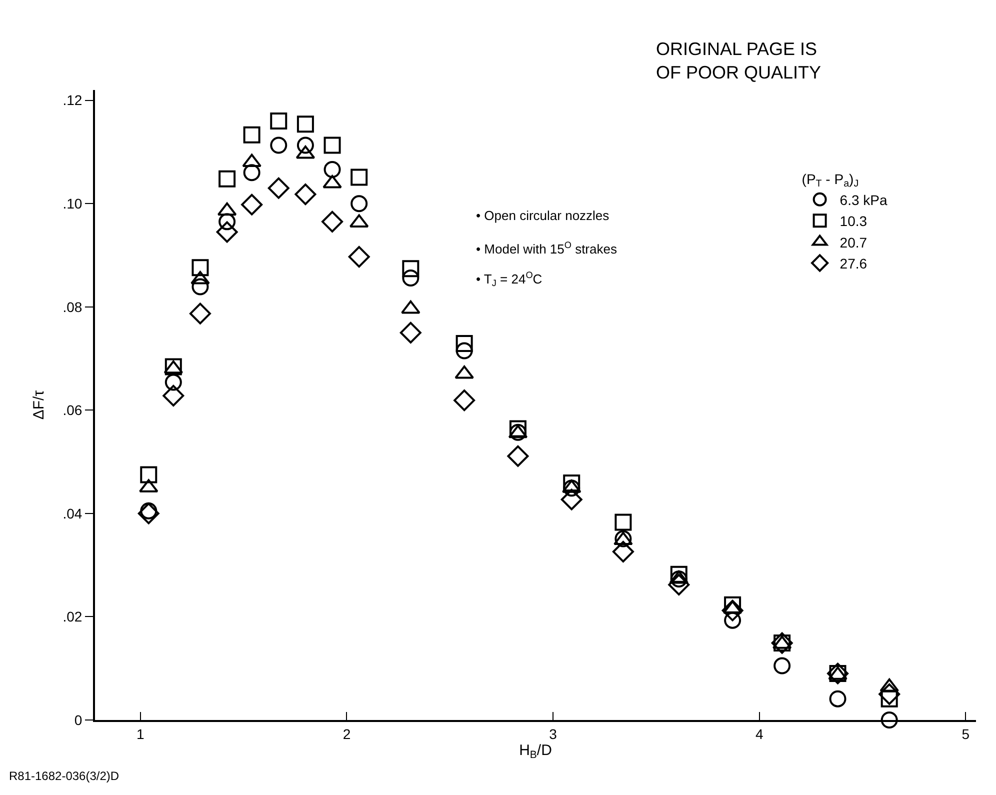  What do you see at coordinates (78, 720) in the screenshot?
I see `y-tick-label: 0` at bounding box center [78, 720].